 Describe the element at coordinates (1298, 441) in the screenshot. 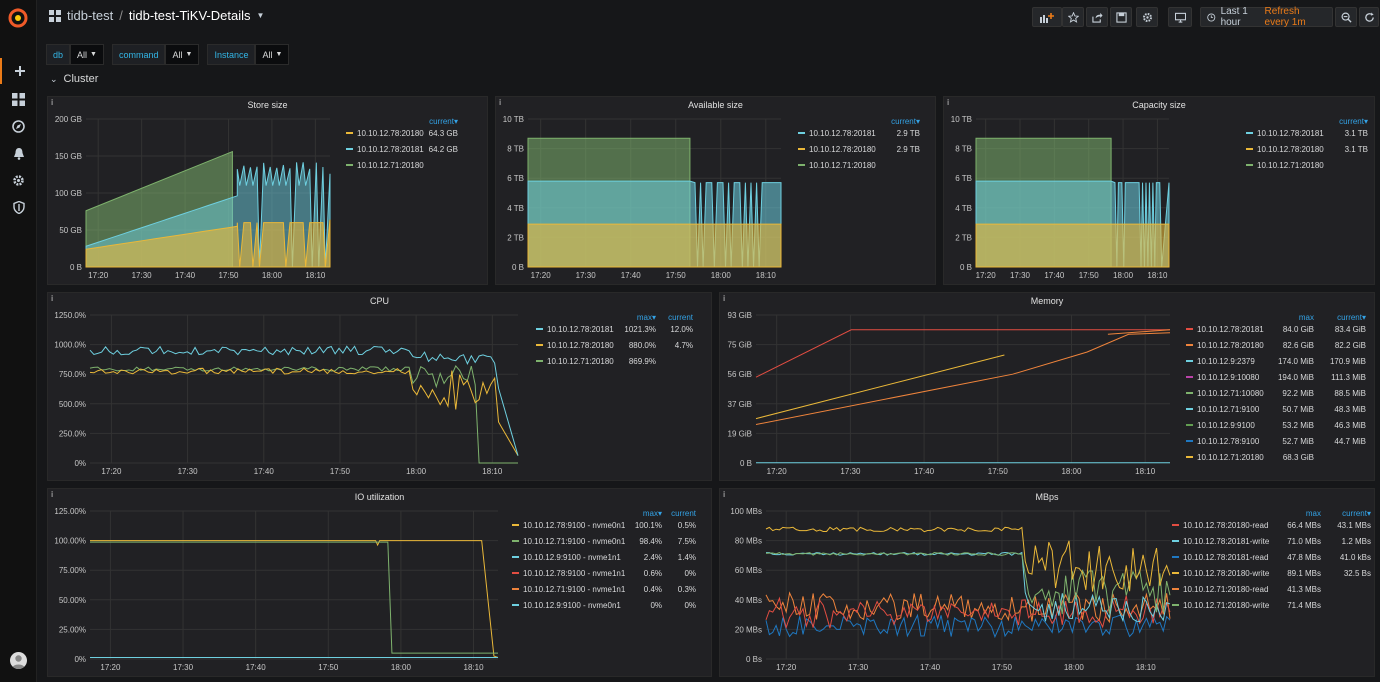

I see `legend-value-max: 52.7 MiB` at that location.